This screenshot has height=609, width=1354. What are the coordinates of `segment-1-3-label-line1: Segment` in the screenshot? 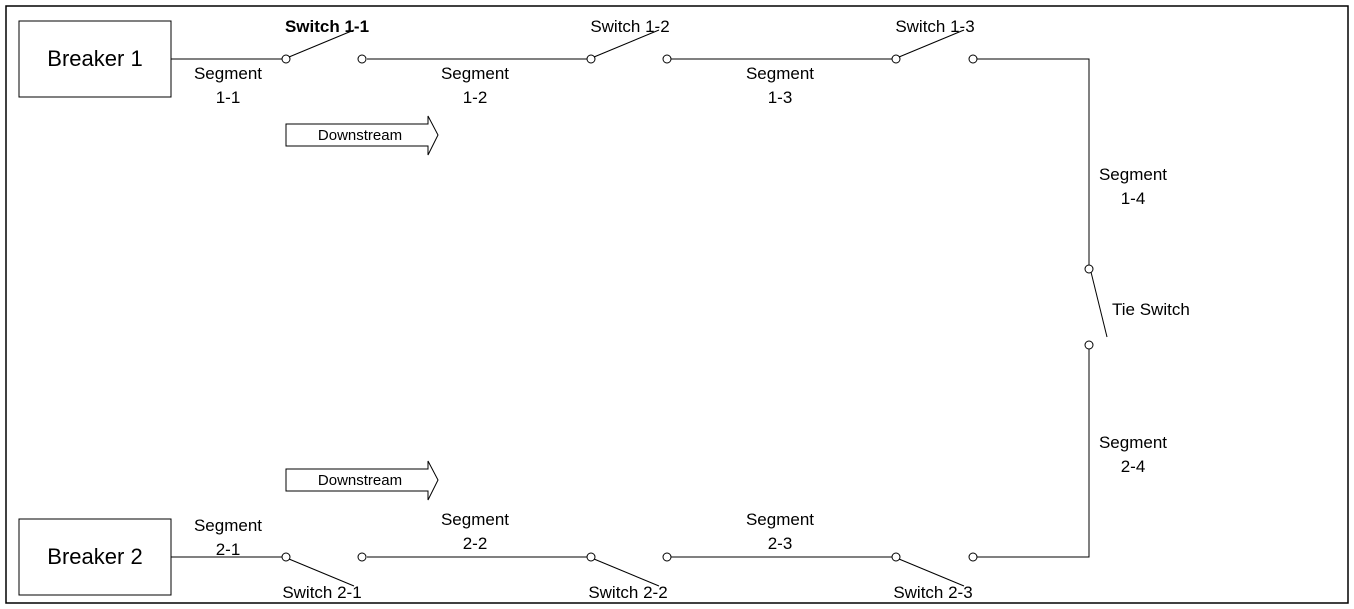 It's located at (780, 73).